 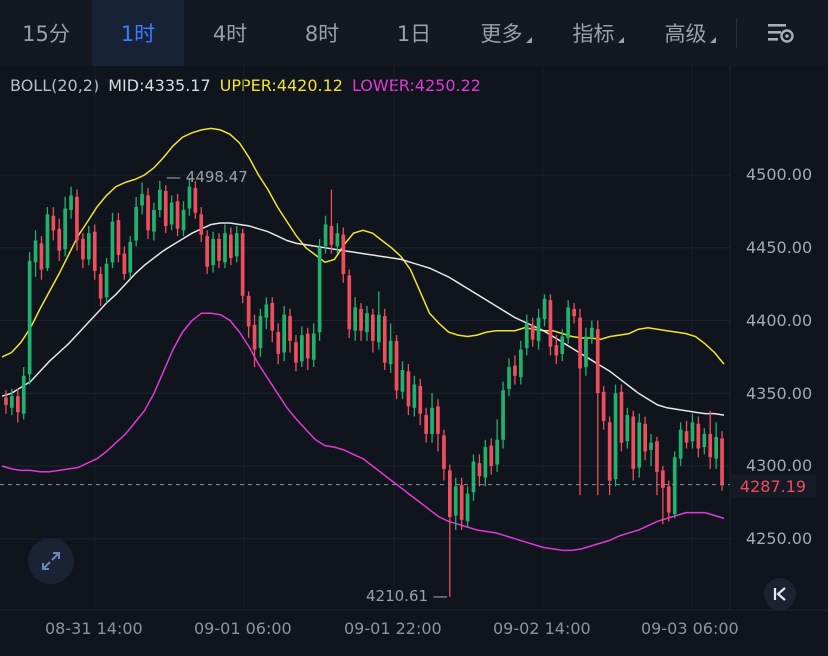 What do you see at coordinates (506, 33) in the screenshot?
I see `tab-more: 更多` at bounding box center [506, 33].